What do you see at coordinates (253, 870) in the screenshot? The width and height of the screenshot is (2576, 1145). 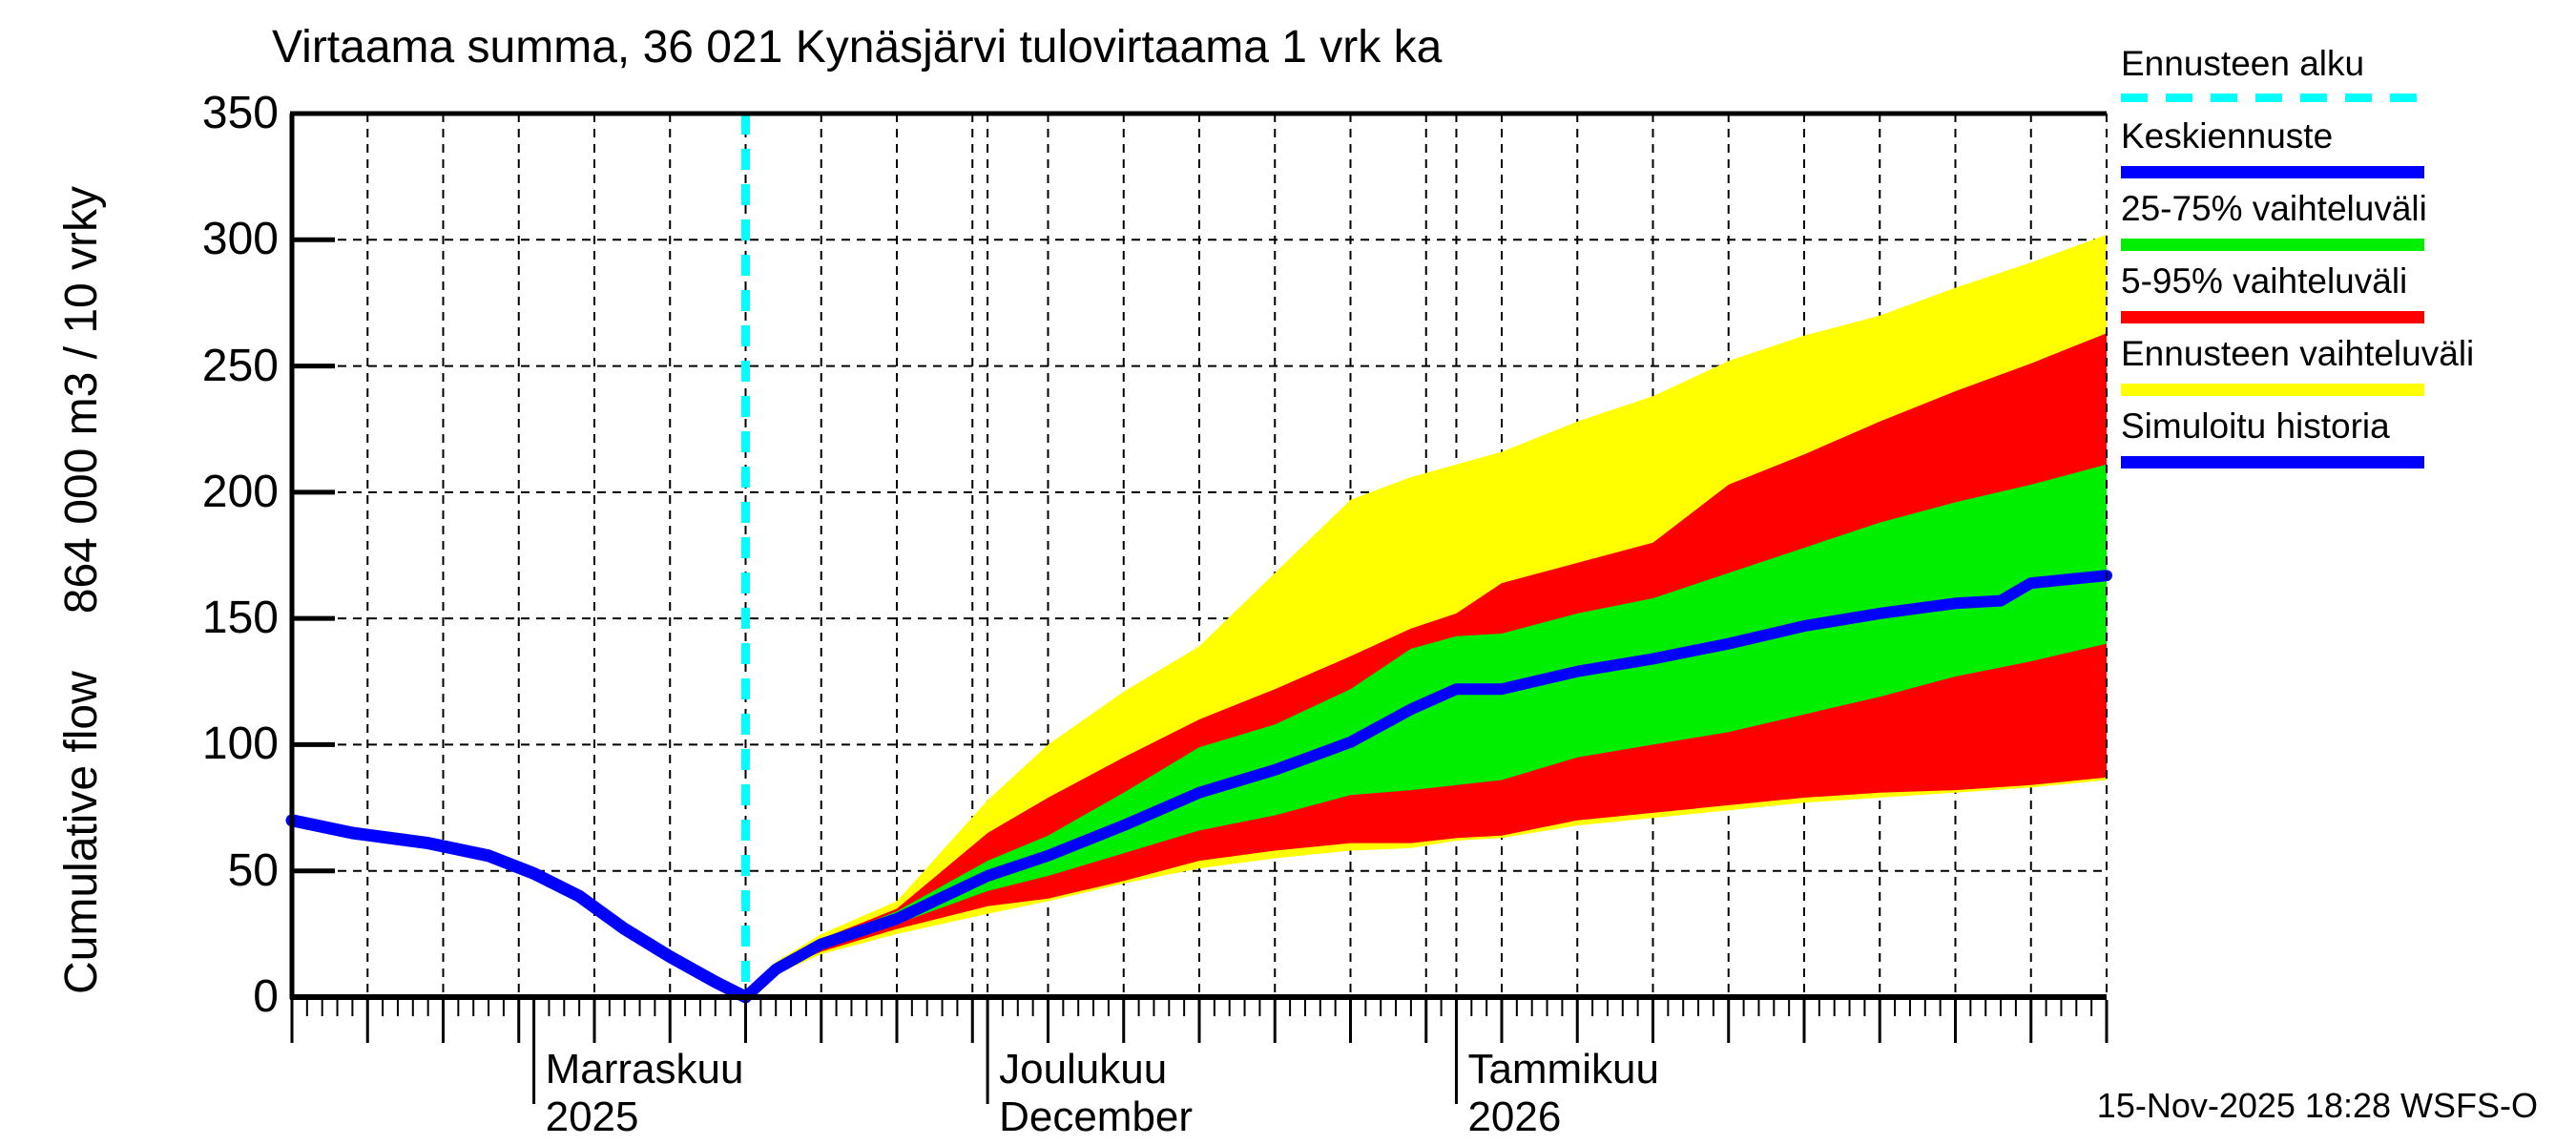 I see `y-tick-label-50: 50` at bounding box center [253, 870].